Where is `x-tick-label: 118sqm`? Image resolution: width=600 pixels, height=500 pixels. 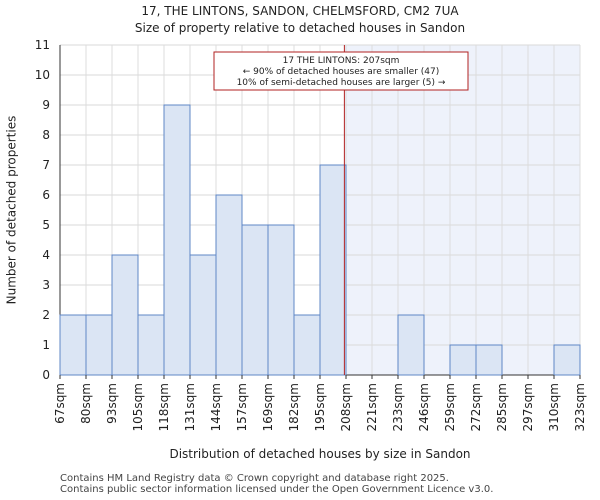
x-tick-label: 118sqm is located at coordinates (164, 407).